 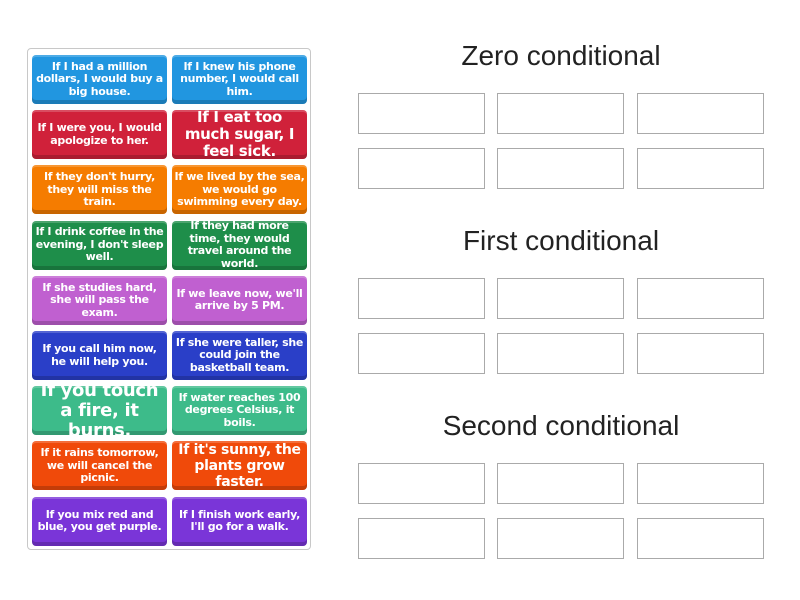 What do you see at coordinates (561, 425) in the screenshot?
I see `group-title: Second conditional` at bounding box center [561, 425].